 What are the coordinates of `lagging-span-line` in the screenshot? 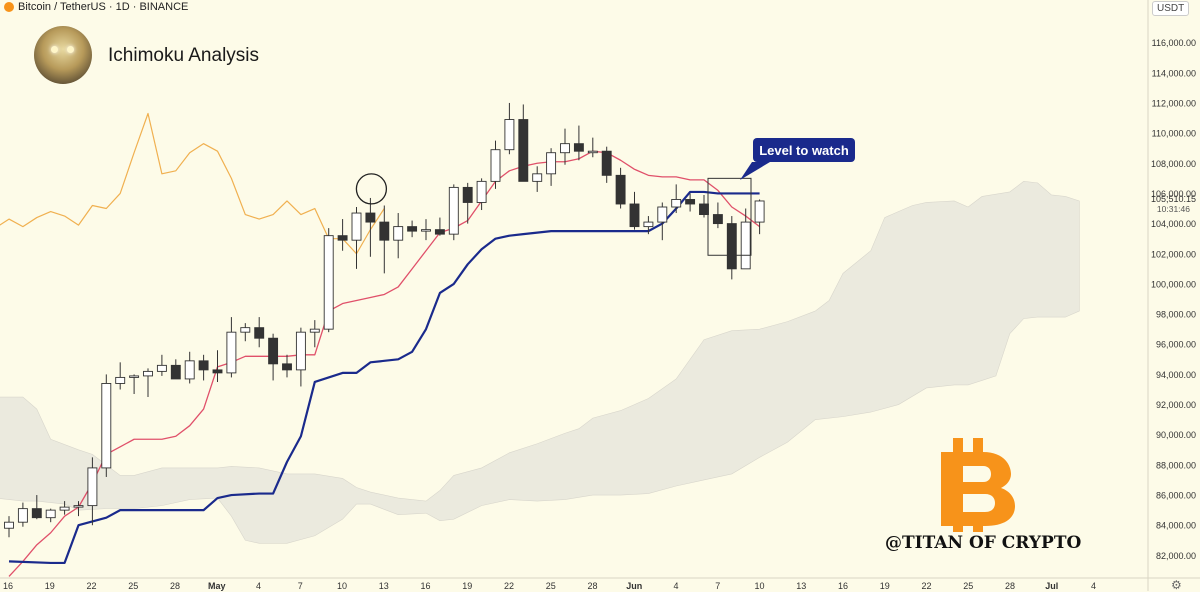 It's located at (192, 183).